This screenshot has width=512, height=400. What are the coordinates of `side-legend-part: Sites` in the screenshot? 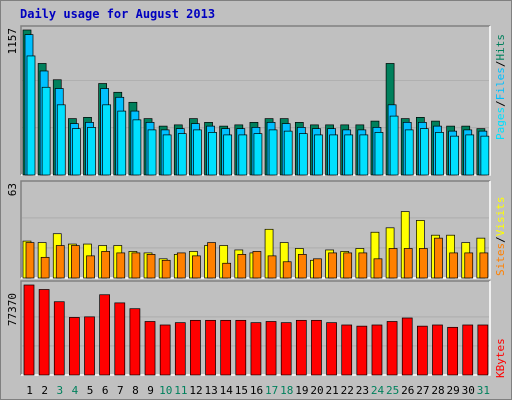 It's located at (500, 259).